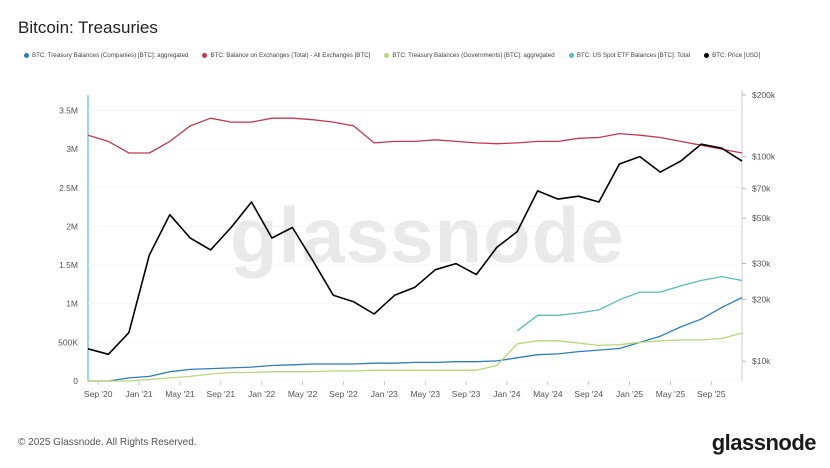  What do you see at coordinates (761, 264) in the screenshot?
I see `y-tick-right-label: $30k` at bounding box center [761, 264].